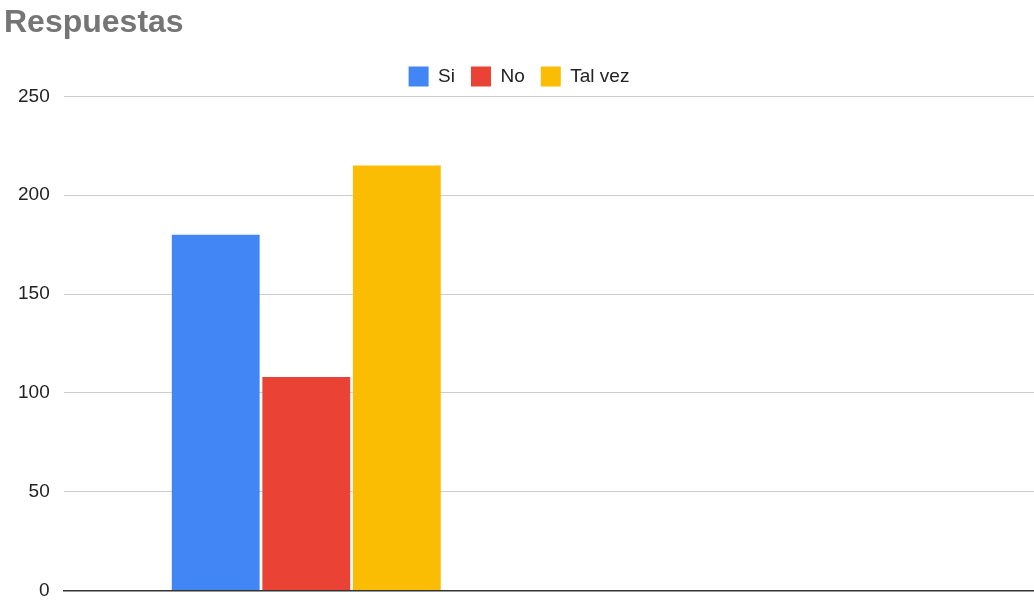 The image size is (1034, 616). I want to click on y-tick-label: 250, so click(34, 95).